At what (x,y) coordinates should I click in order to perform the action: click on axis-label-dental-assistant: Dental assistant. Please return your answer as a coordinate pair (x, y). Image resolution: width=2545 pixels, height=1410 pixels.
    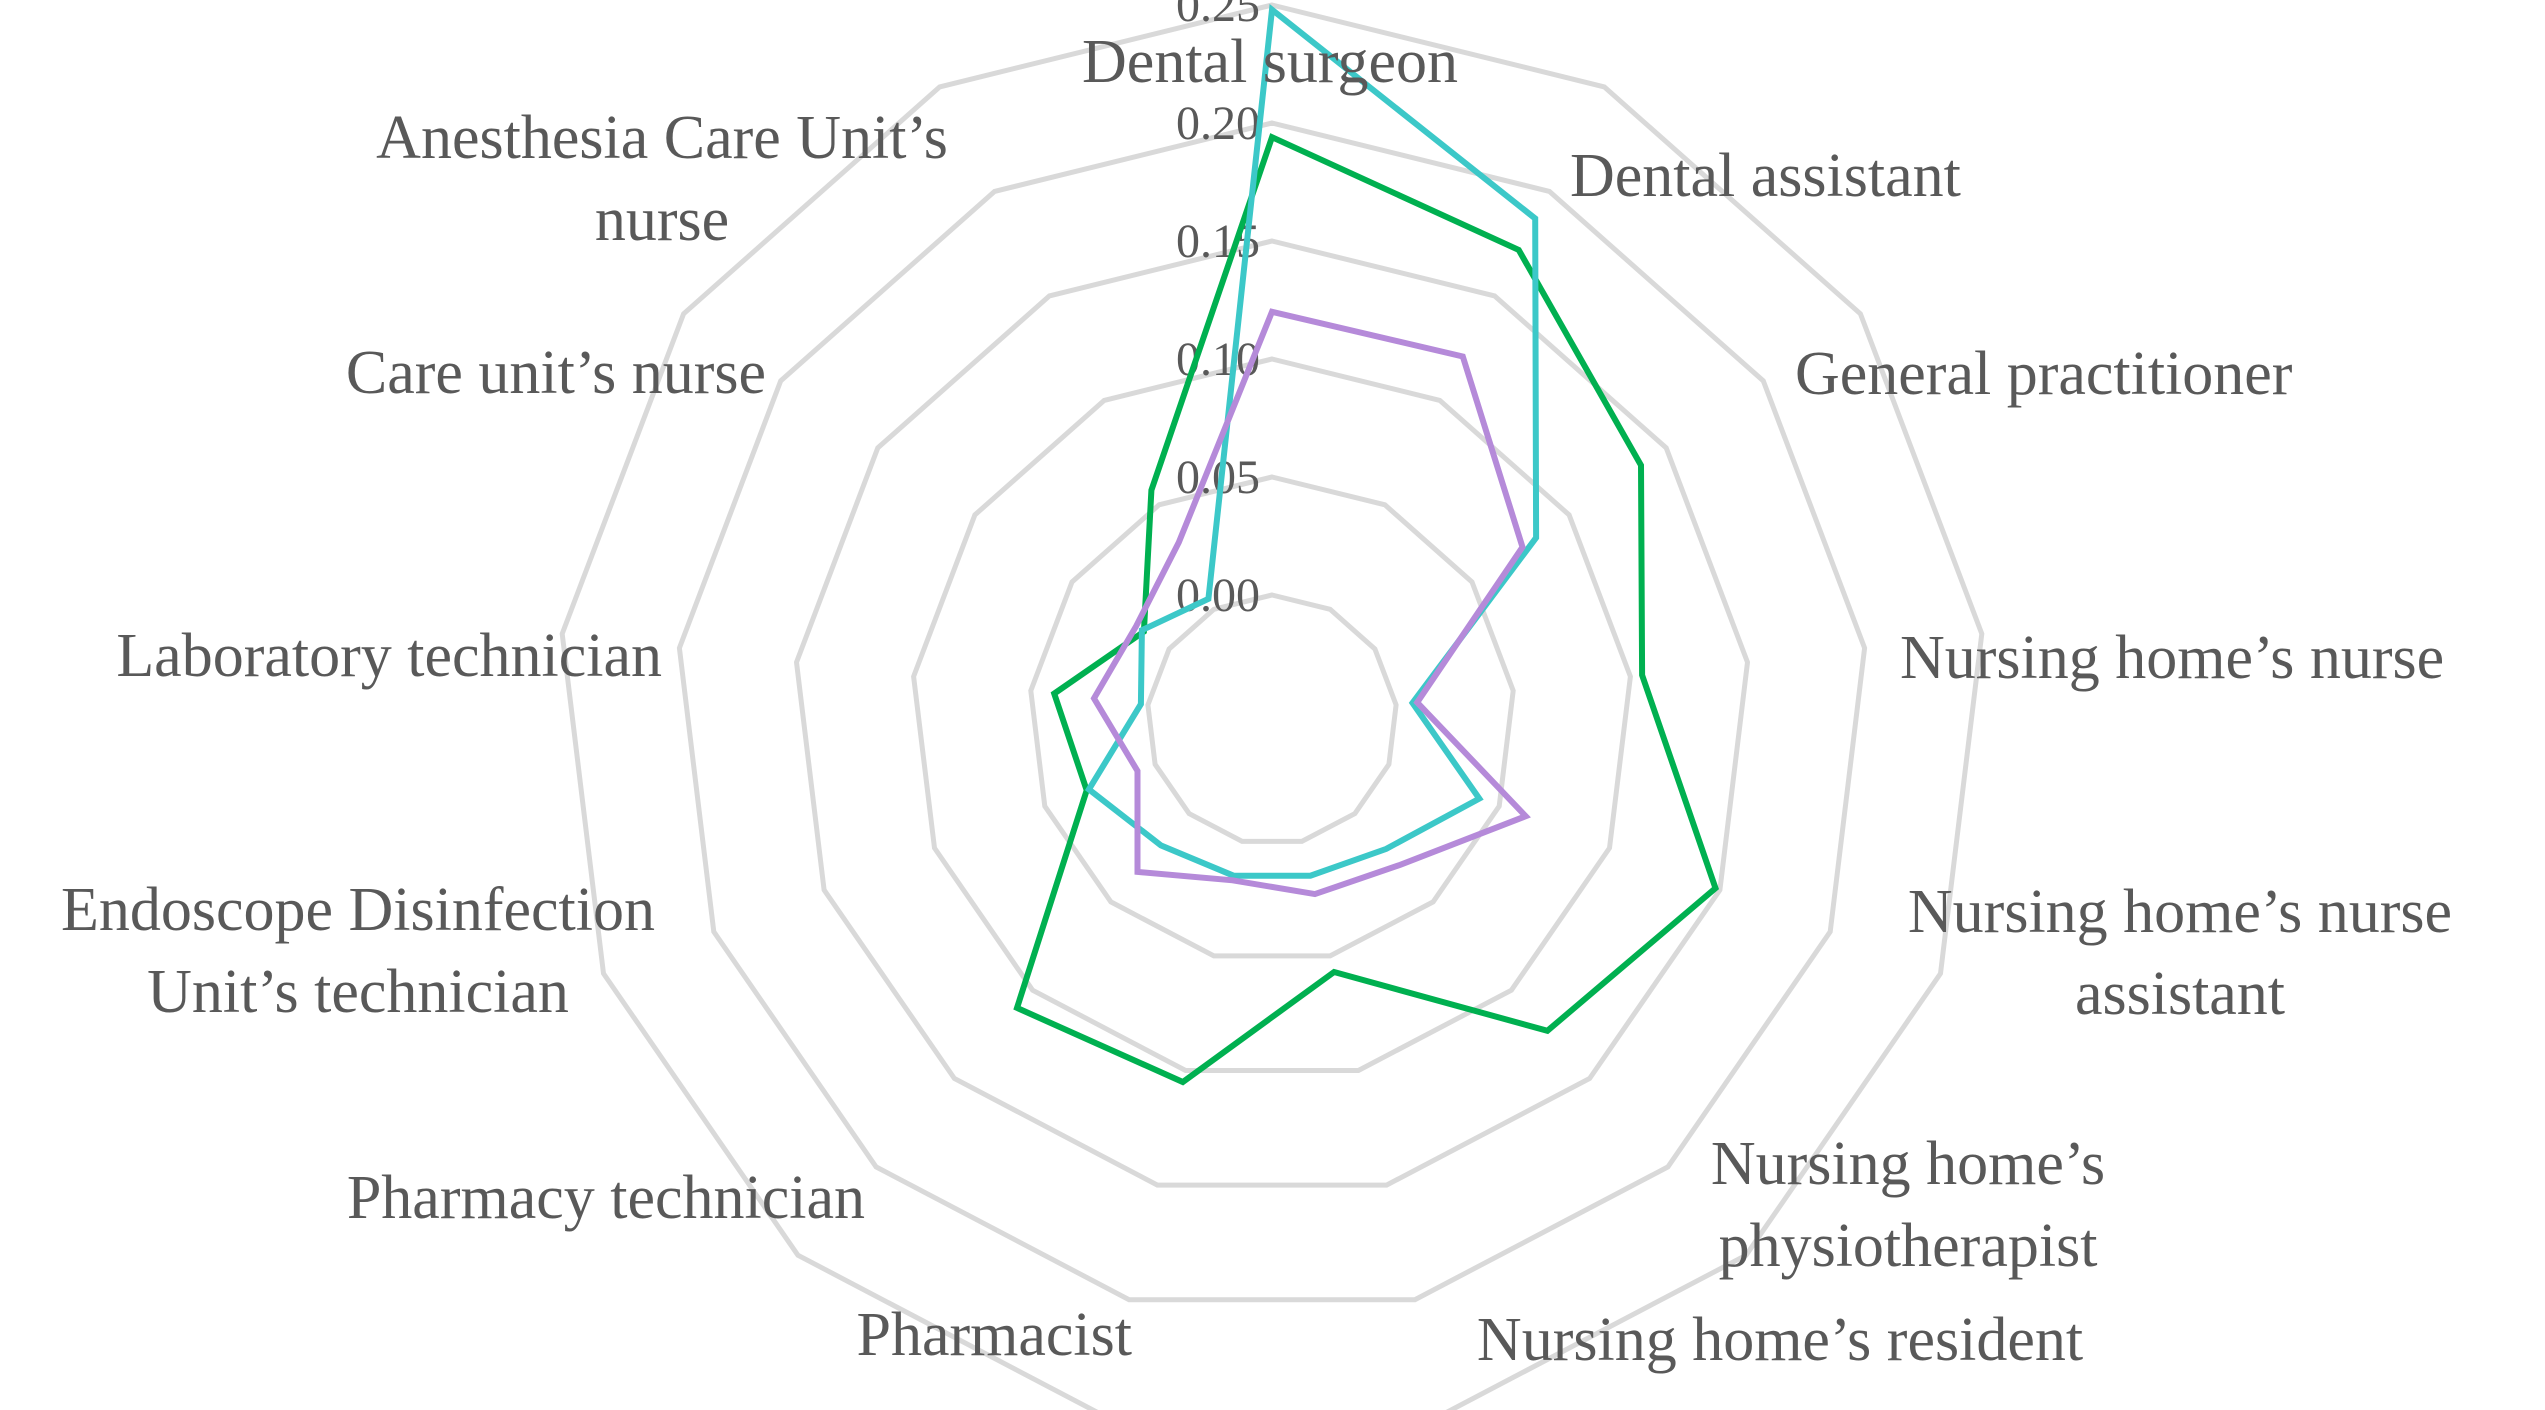
    Looking at the image, I should click on (1765, 176).